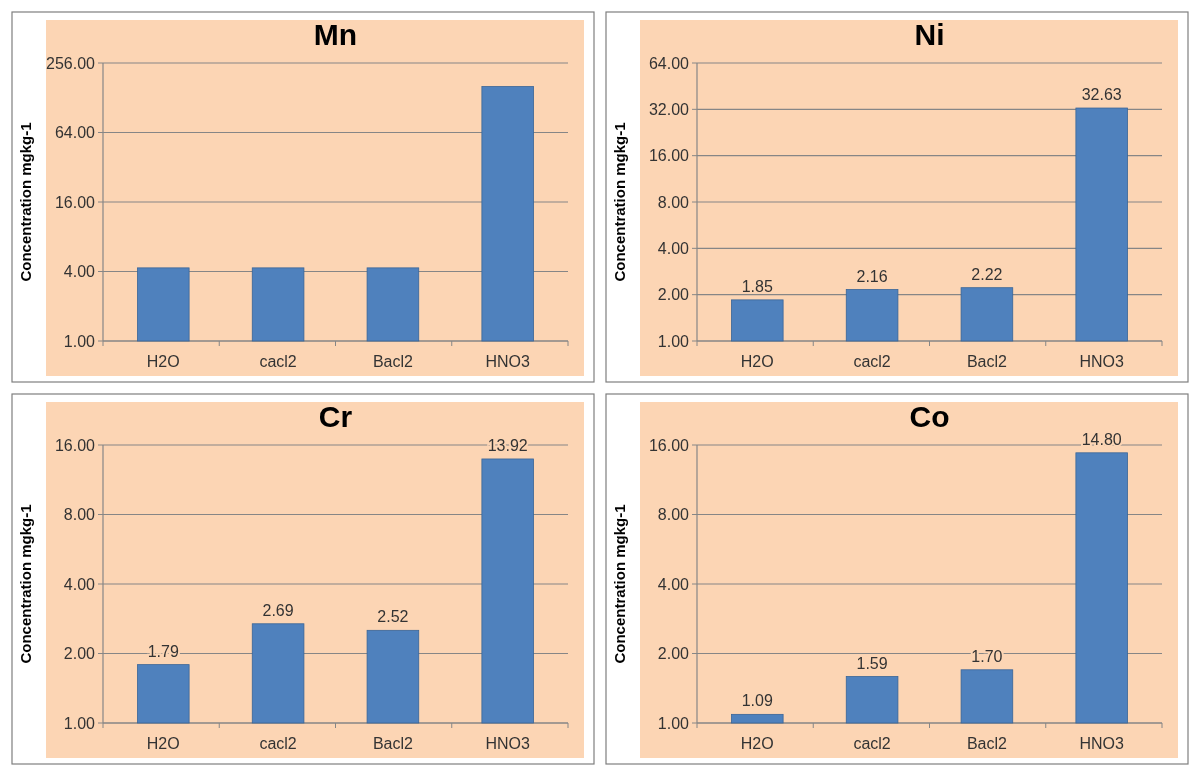 The height and width of the screenshot is (772, 1202). I want to click on data-label: 2.16, so click(872, 276).